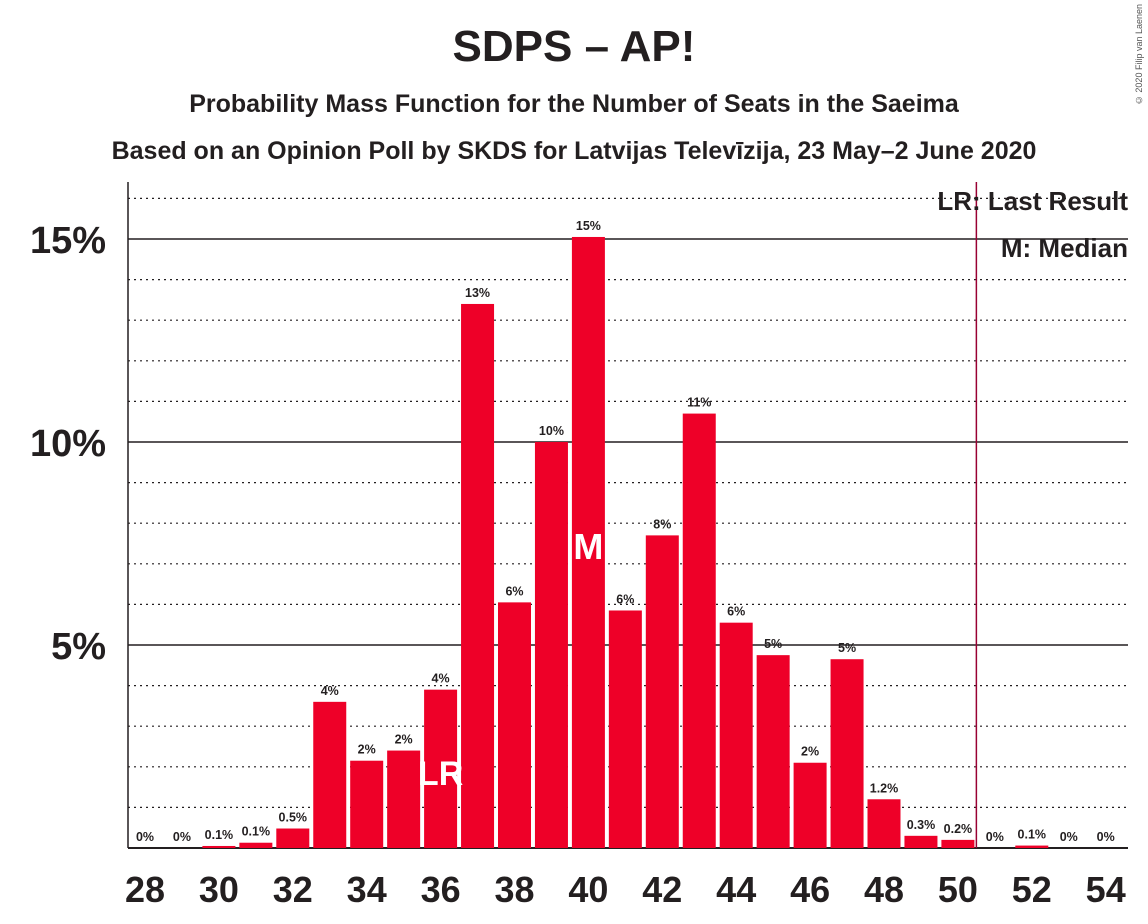 The height and width of the screenshot is (924, 1148). I want to click on x-tick-label: 54, so click(1106, 889).